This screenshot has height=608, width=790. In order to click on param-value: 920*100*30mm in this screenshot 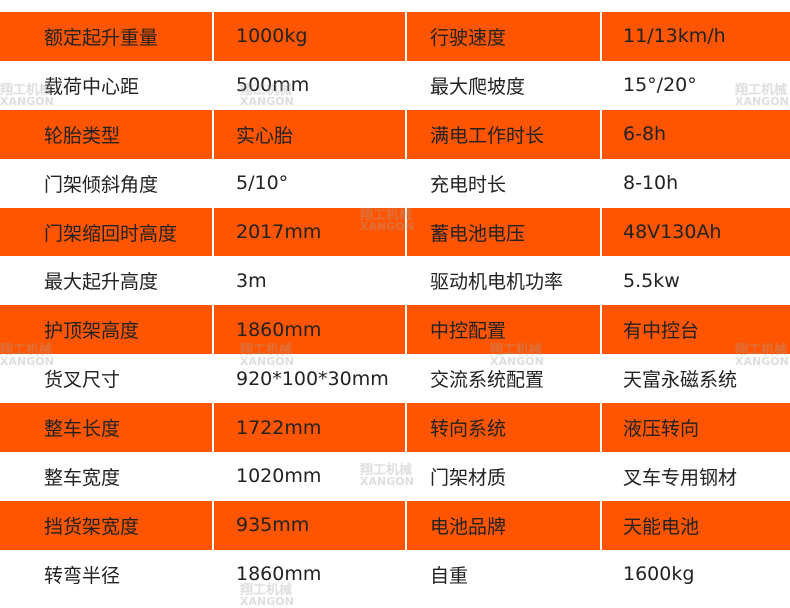, I will do `click(312, 378)`.